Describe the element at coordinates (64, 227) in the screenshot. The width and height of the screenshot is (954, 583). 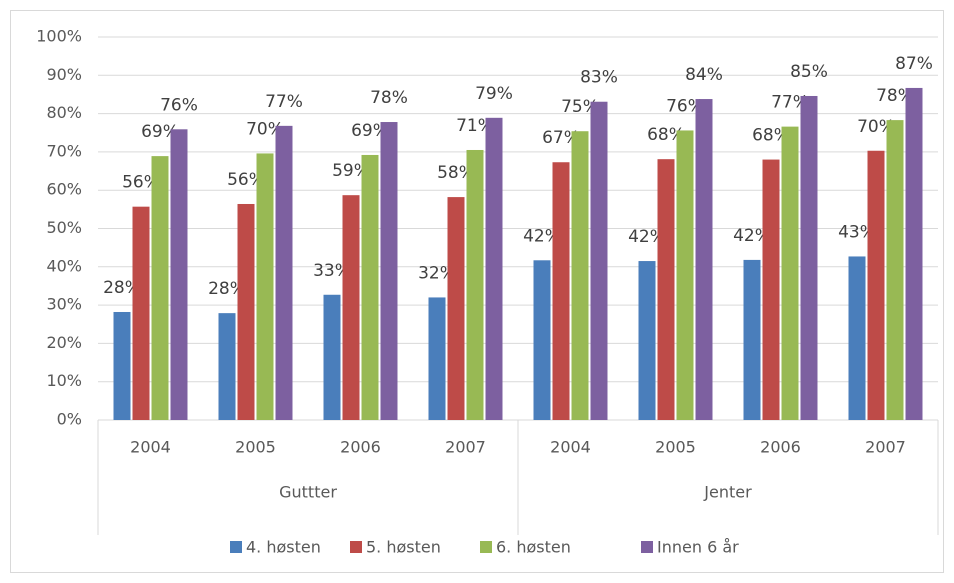
I see `y-tick-label: 50%` at that location.